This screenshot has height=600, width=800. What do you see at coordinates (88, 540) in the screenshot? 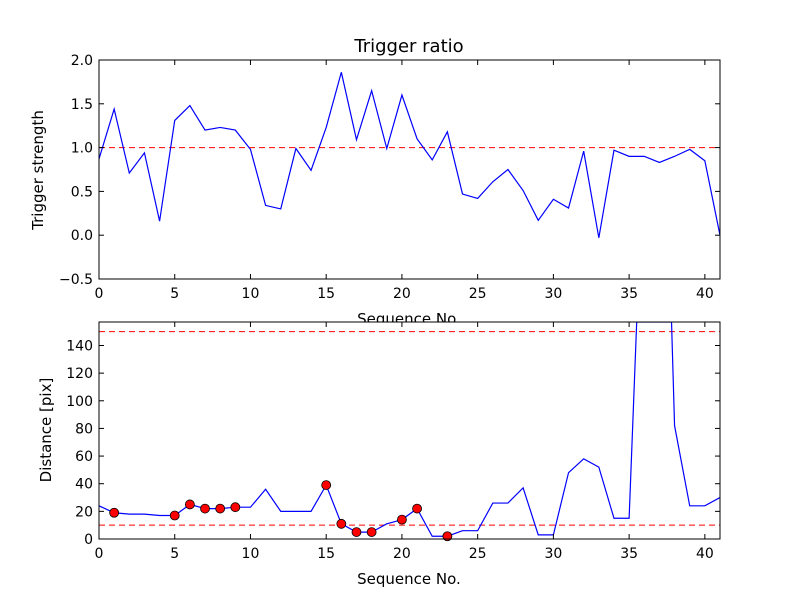
I see `bottom-y-tick-label-0: 0` at bounding box center [88, 540].